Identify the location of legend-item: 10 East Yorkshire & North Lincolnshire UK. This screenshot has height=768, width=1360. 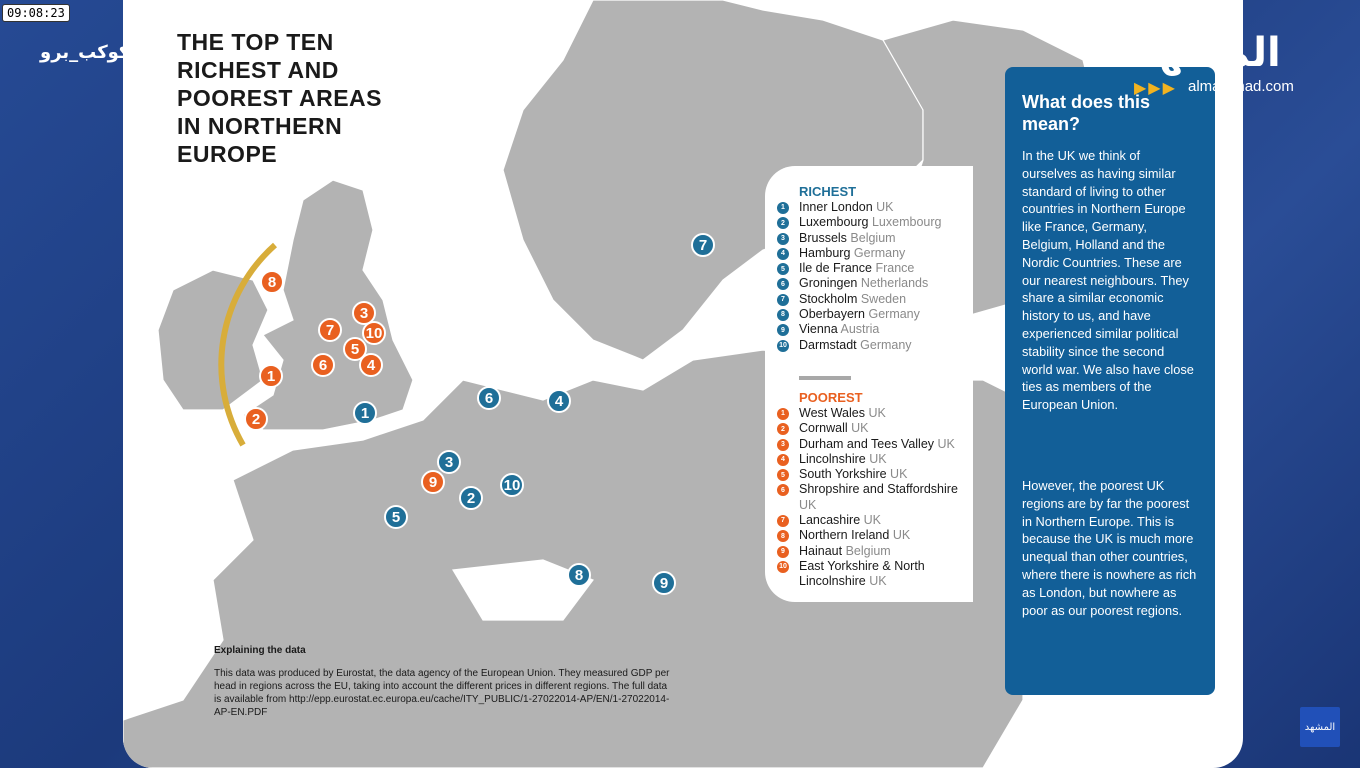
(875, 574).